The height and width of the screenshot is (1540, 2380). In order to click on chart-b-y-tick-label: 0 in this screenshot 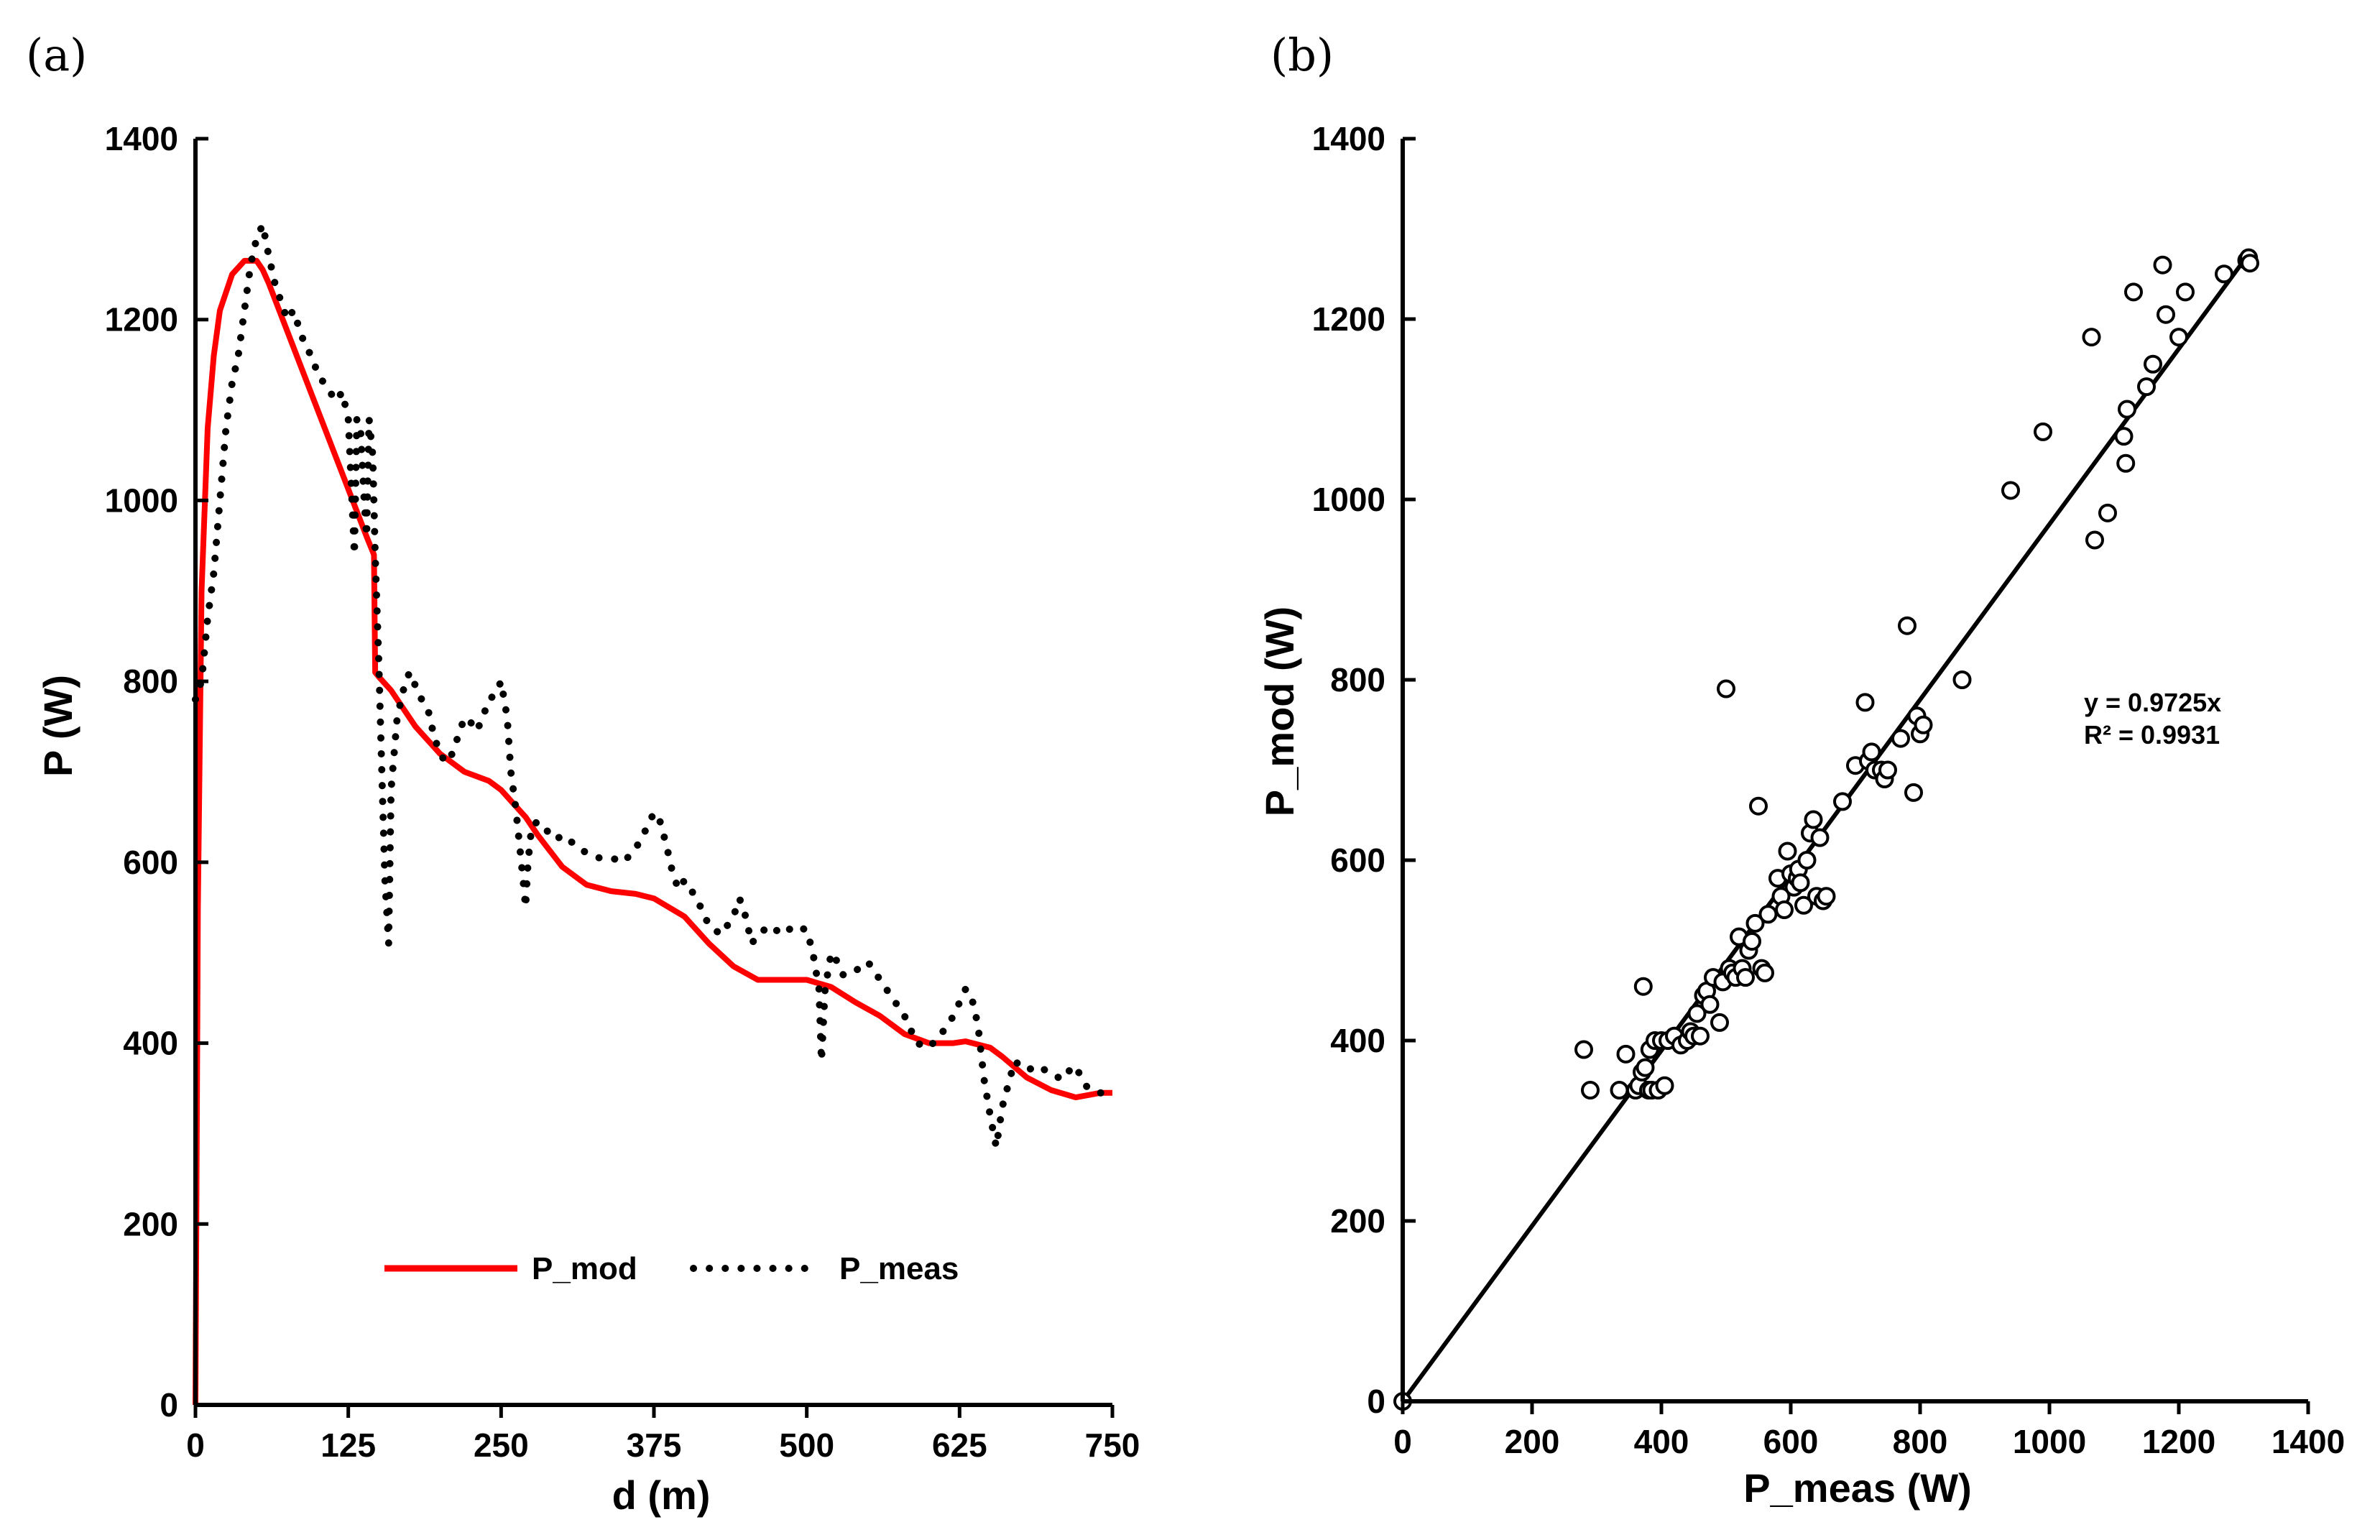, I will do `click(1376, 1401)`.